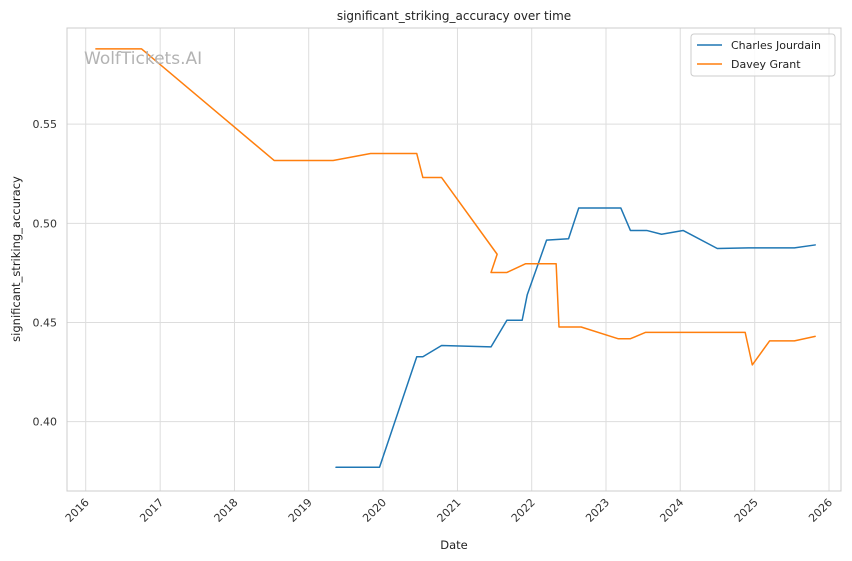 Image resolution: width=852 pixels, height=561 pixels. I want to click on legend-label-charles-jourdain: Charles Jourdain, so click(776, 45).